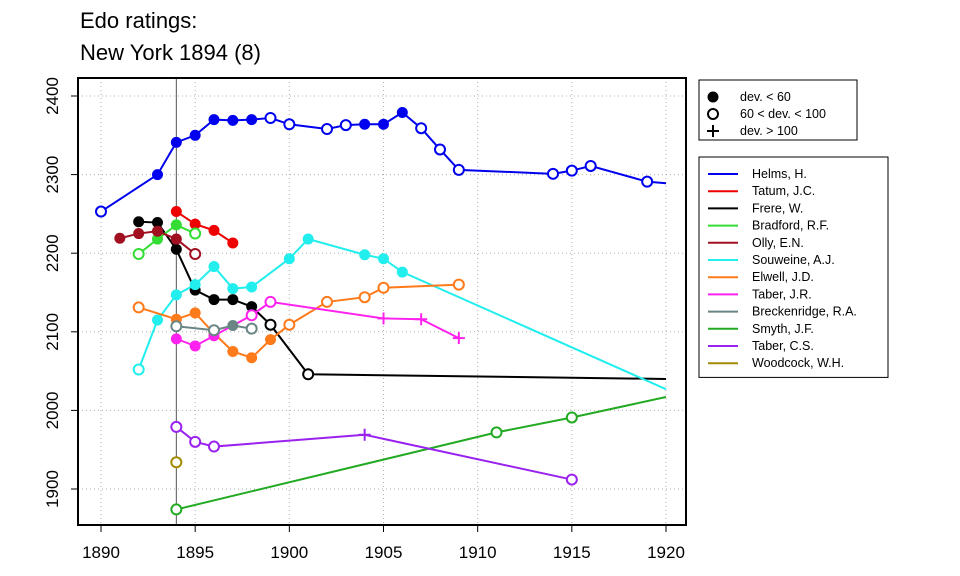 This screenshot has width=960, height=576. Describe the element at coordinates (52, 253) in the screenshot. I see `y-tick-label: 2200` at that location.